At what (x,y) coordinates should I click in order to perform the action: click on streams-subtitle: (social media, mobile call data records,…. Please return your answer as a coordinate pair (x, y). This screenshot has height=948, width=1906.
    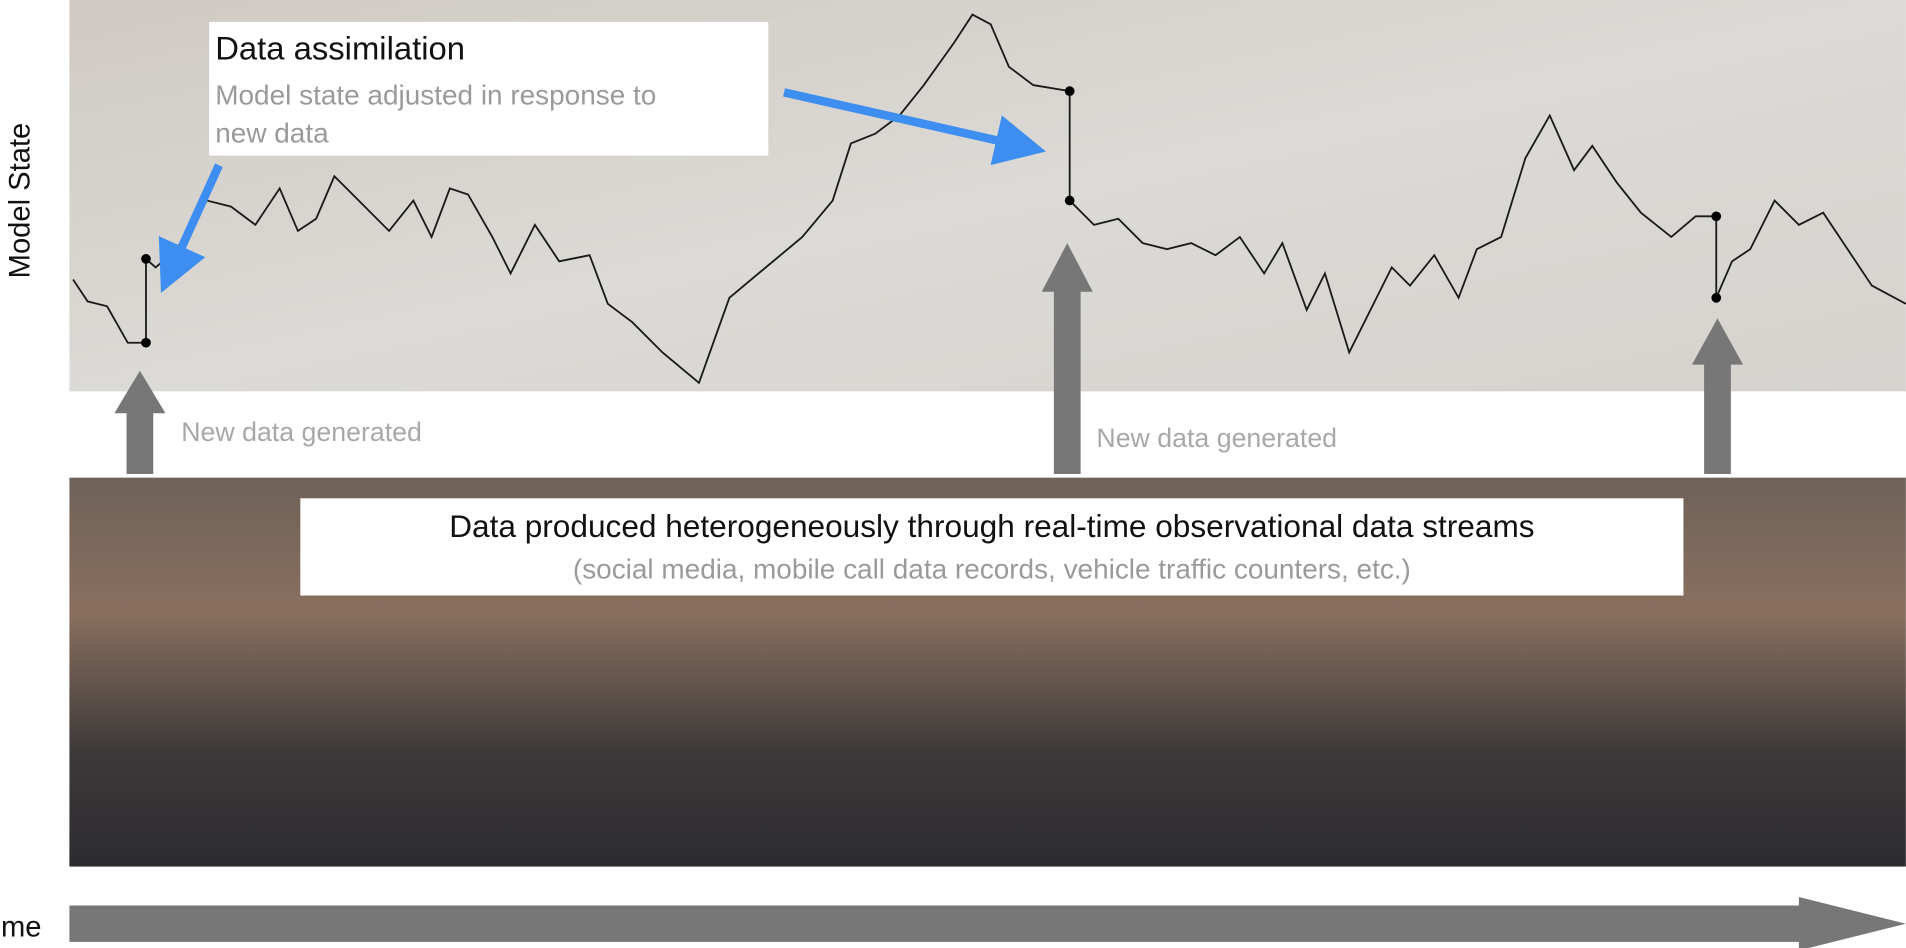
    Looking at the image, I should click on (992, 569).